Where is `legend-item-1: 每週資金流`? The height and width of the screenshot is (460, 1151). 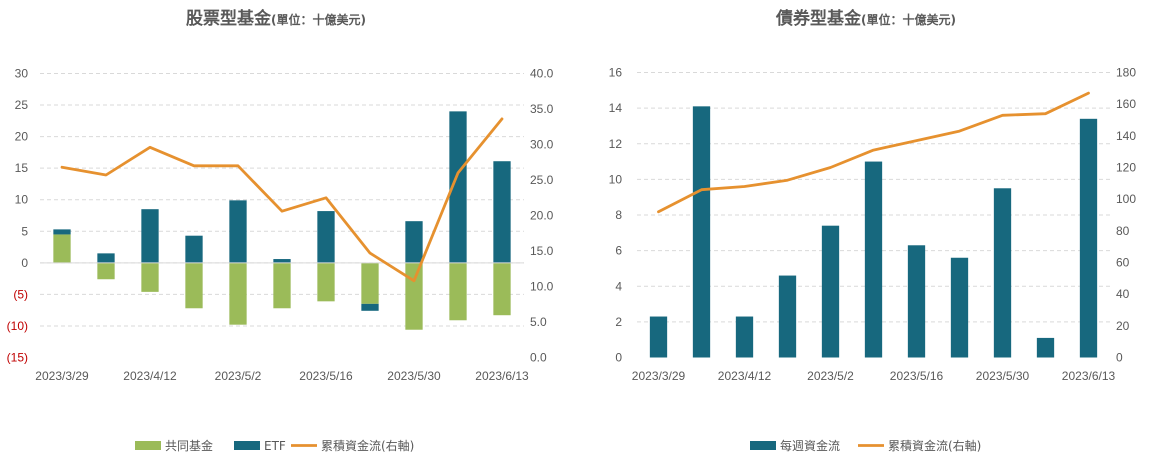
legend-item-1: 每週資金流 is located at coordinates (795, 445).